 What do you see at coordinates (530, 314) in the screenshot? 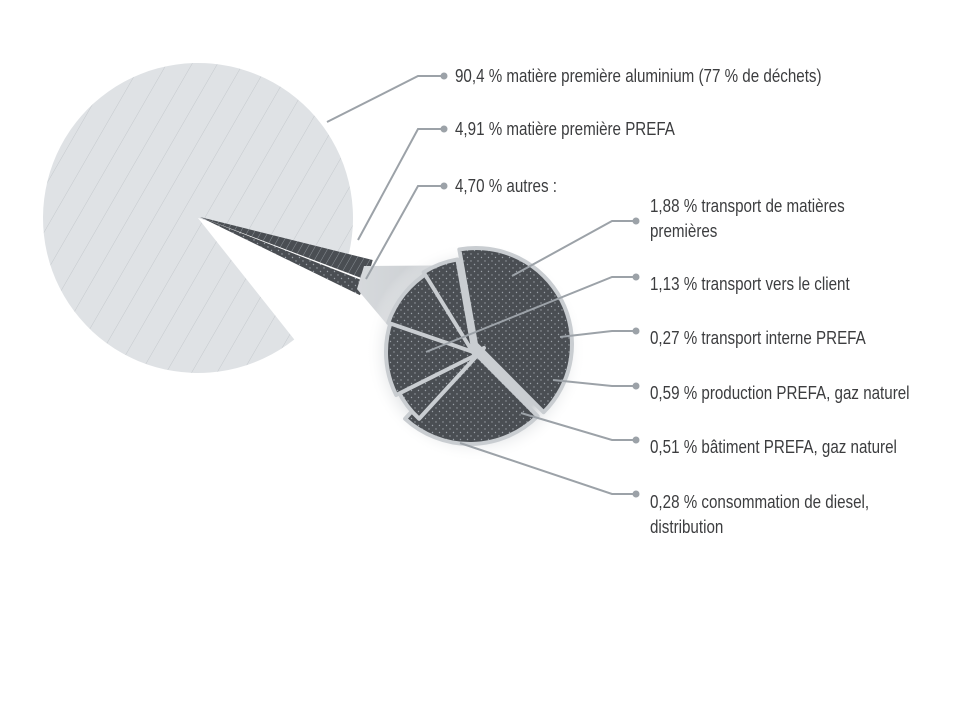
I see `leader-line-d2` at bounding box center [530, 314].